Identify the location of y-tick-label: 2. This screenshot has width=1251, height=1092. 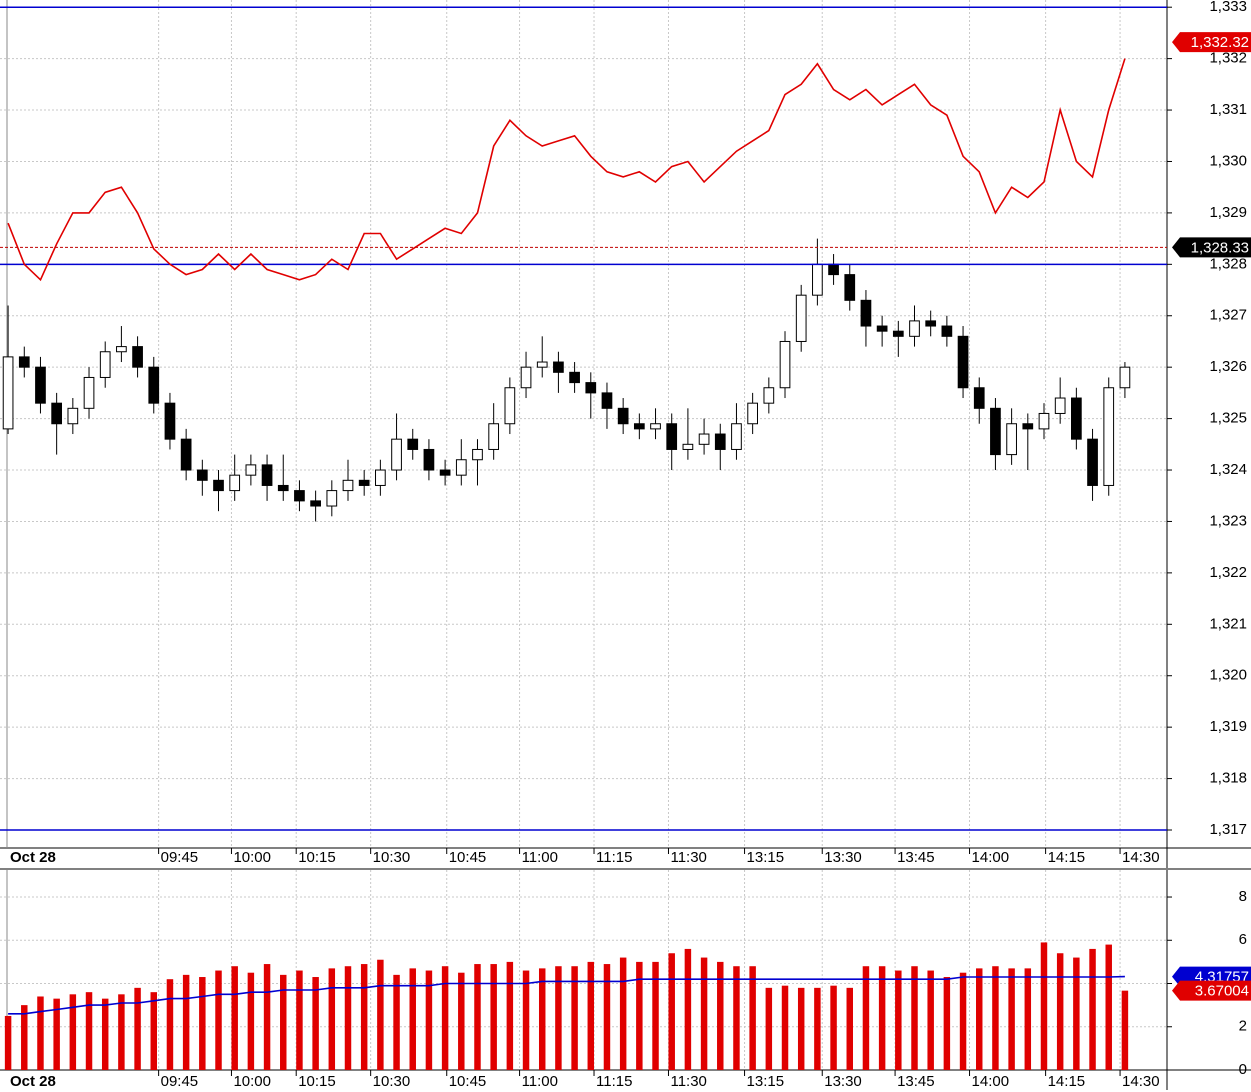
(1243, 1026).